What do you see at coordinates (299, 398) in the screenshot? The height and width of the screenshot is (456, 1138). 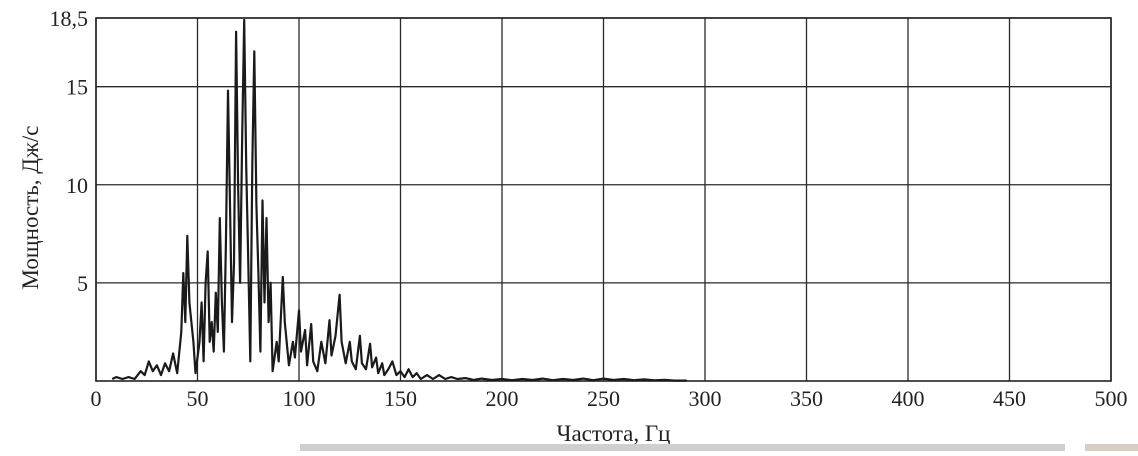 I see `x-tick-label: 100` at bounding box center [299, 398].